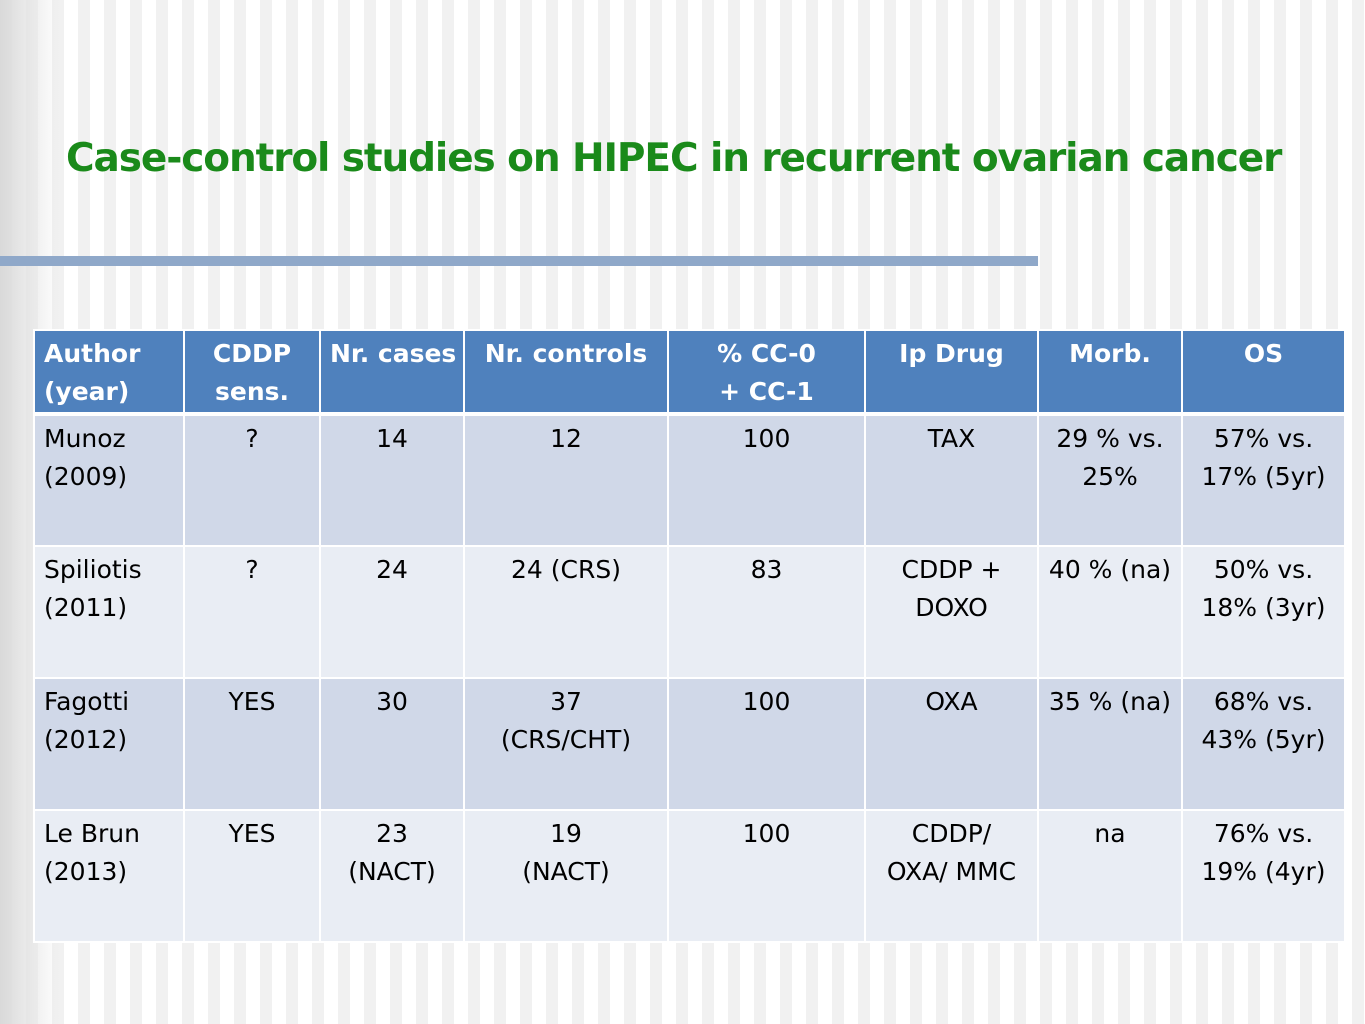 The width and height of the screenshot is (1365, 1024). Describe the element at coordinates (1263, 480) in the screenshot. I see `cell-os: 57% vs. 17% (5yr)` at that location.